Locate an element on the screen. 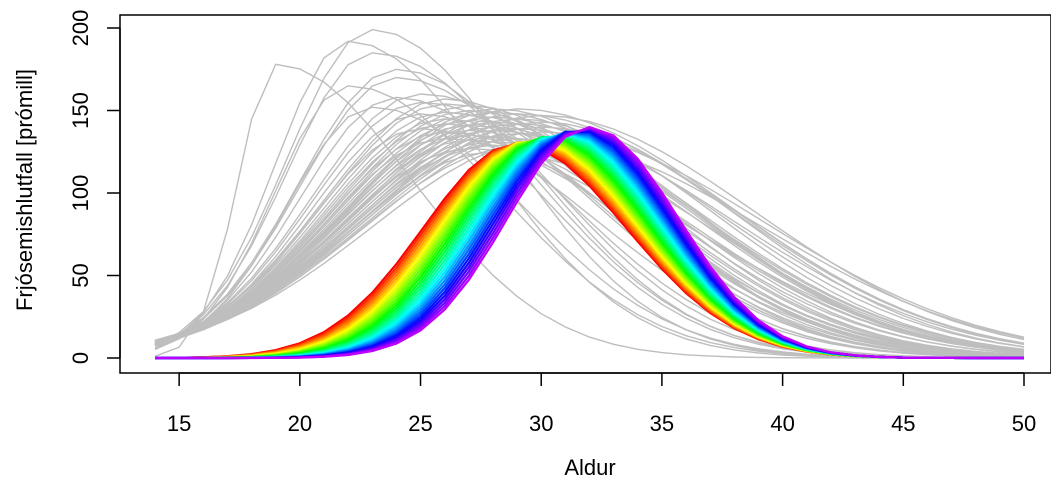 This screenshot has width=1051, height=484. x-tick-label: 35 is located at coordinates (662, 423).